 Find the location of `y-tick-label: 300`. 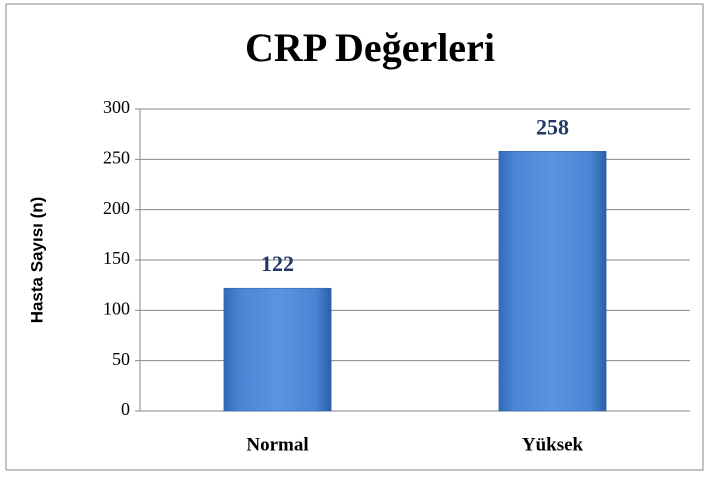

y-tick-label: 300 is located at coordinates (116, 107).